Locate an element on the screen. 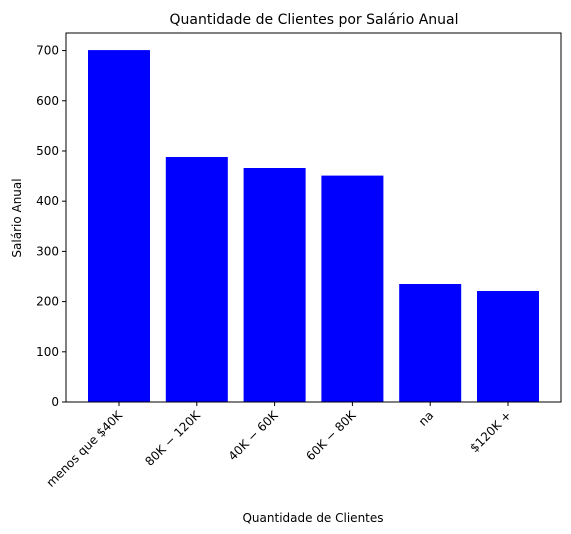 The height and width of the screenshot is (534, 571). x-tick-label: 40K − 60K is located at coordinates (254, 435).